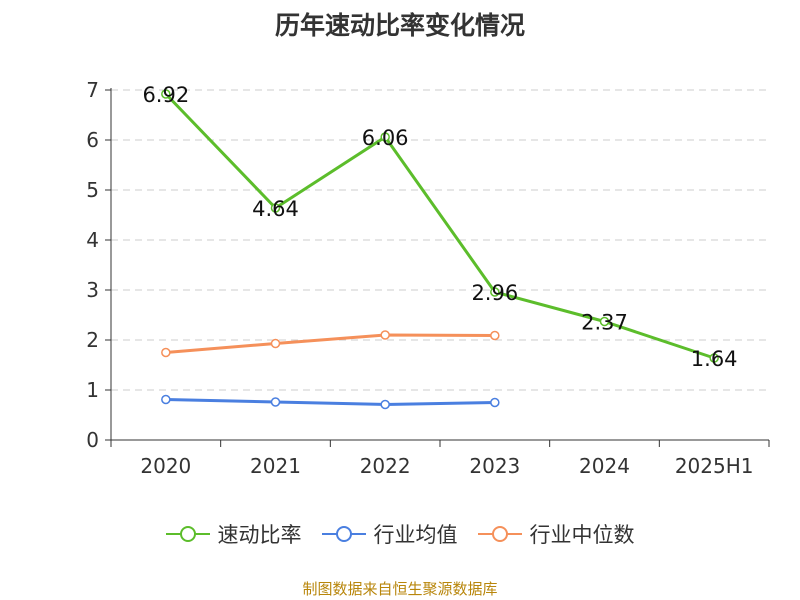 The width and height of the screenshot is (800, 600). Describe the element at coordinates (92, 340) in the screenshot. I see `y-tick-label: 2` at that location.